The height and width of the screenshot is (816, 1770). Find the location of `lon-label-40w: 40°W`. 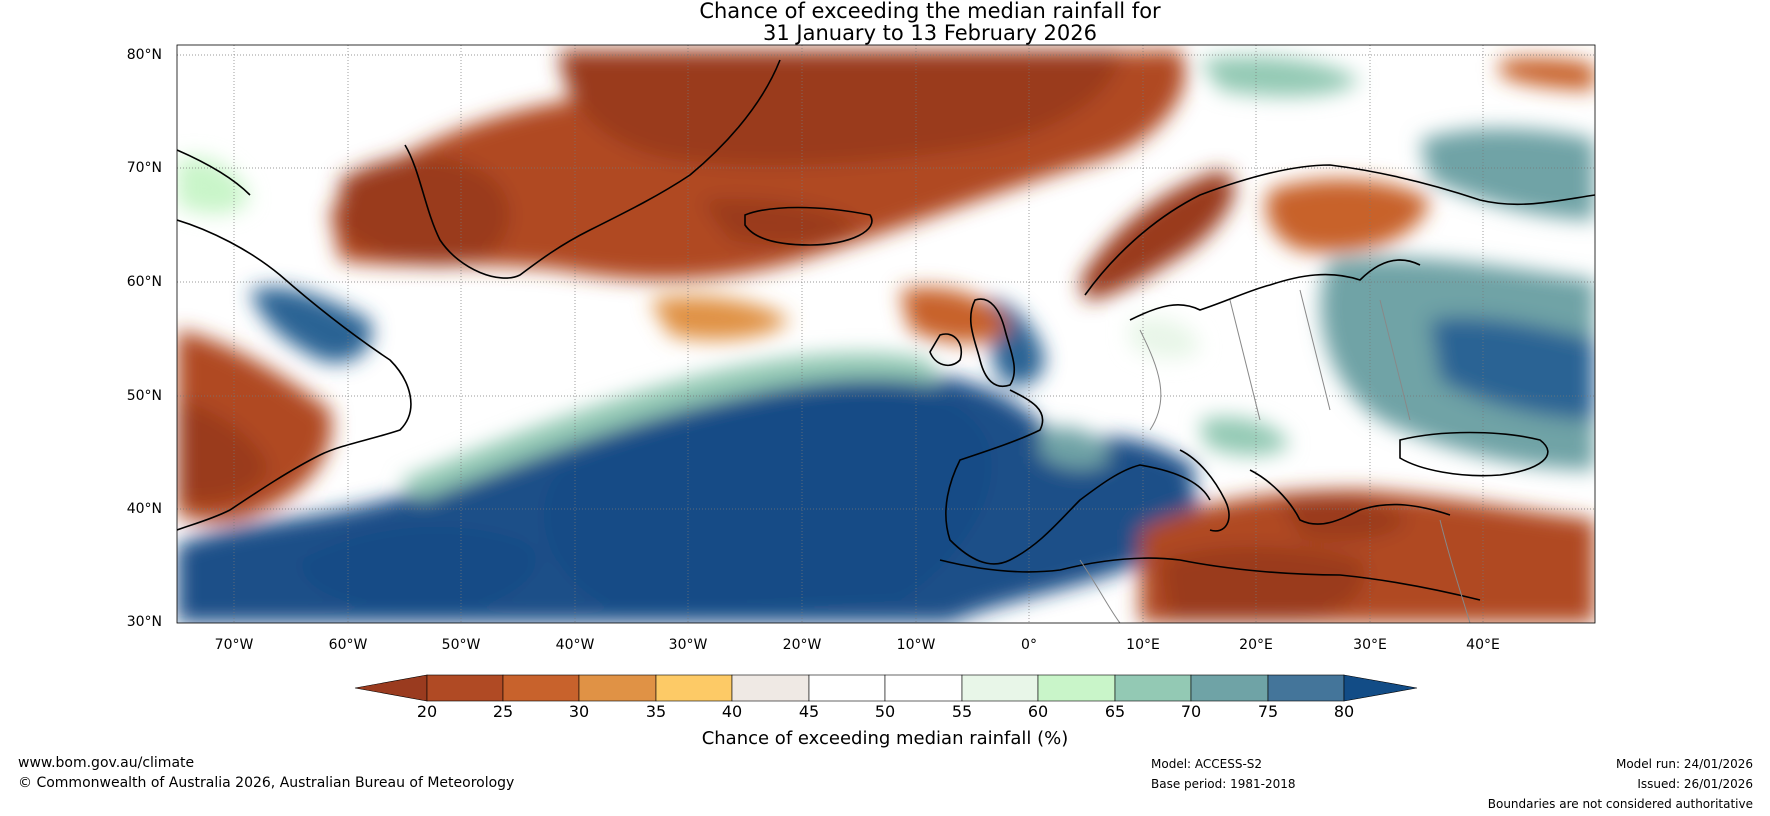

lon-label-40w: 40°W is located at coordinates (575, 645).